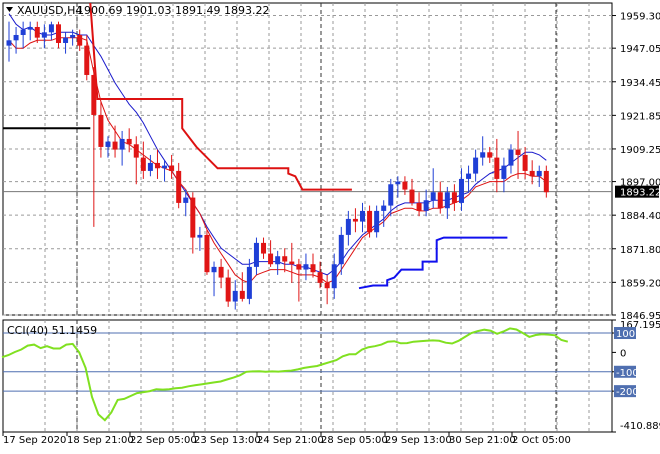 The image size is (660, 454). Describe the element at coordinates (163, 440) in the screenshot. I see `time-label: 22 Sep 05:00` at that location.